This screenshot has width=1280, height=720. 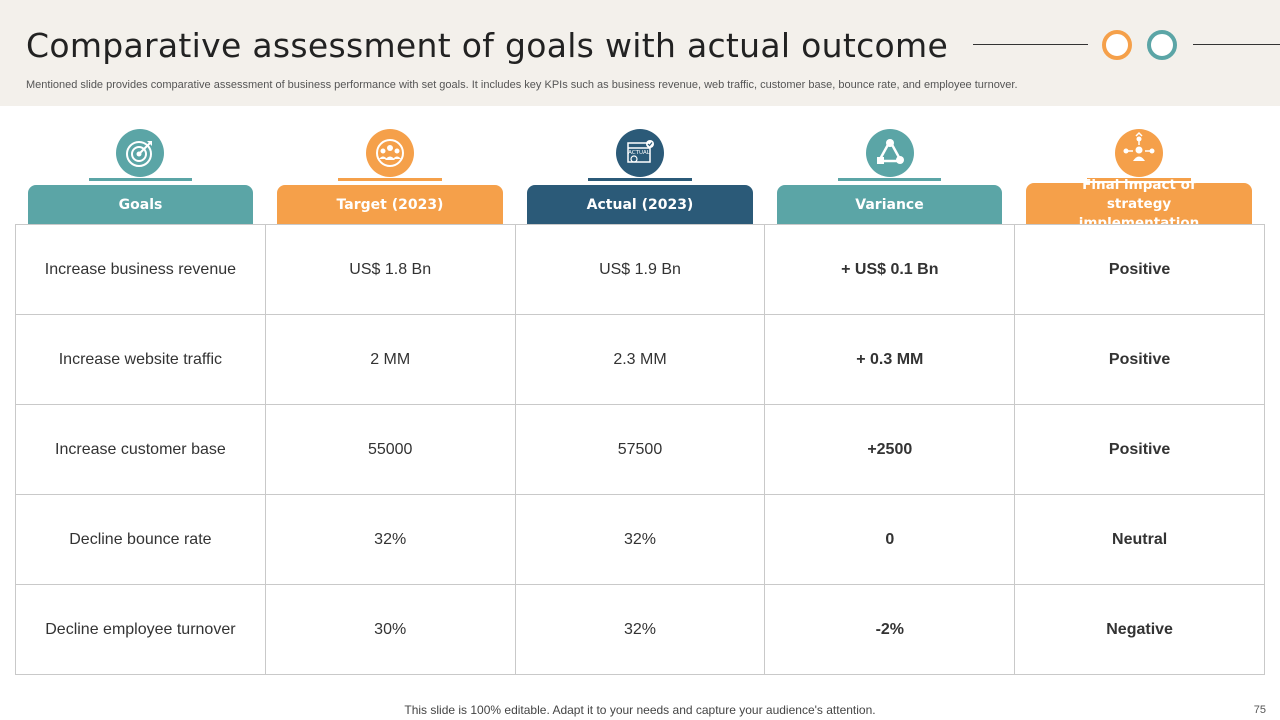 What do you see at coordinates (140, 449) in the screenshot?
I see `goal-cell: Increase customer base` at bounding box center [140, 449].